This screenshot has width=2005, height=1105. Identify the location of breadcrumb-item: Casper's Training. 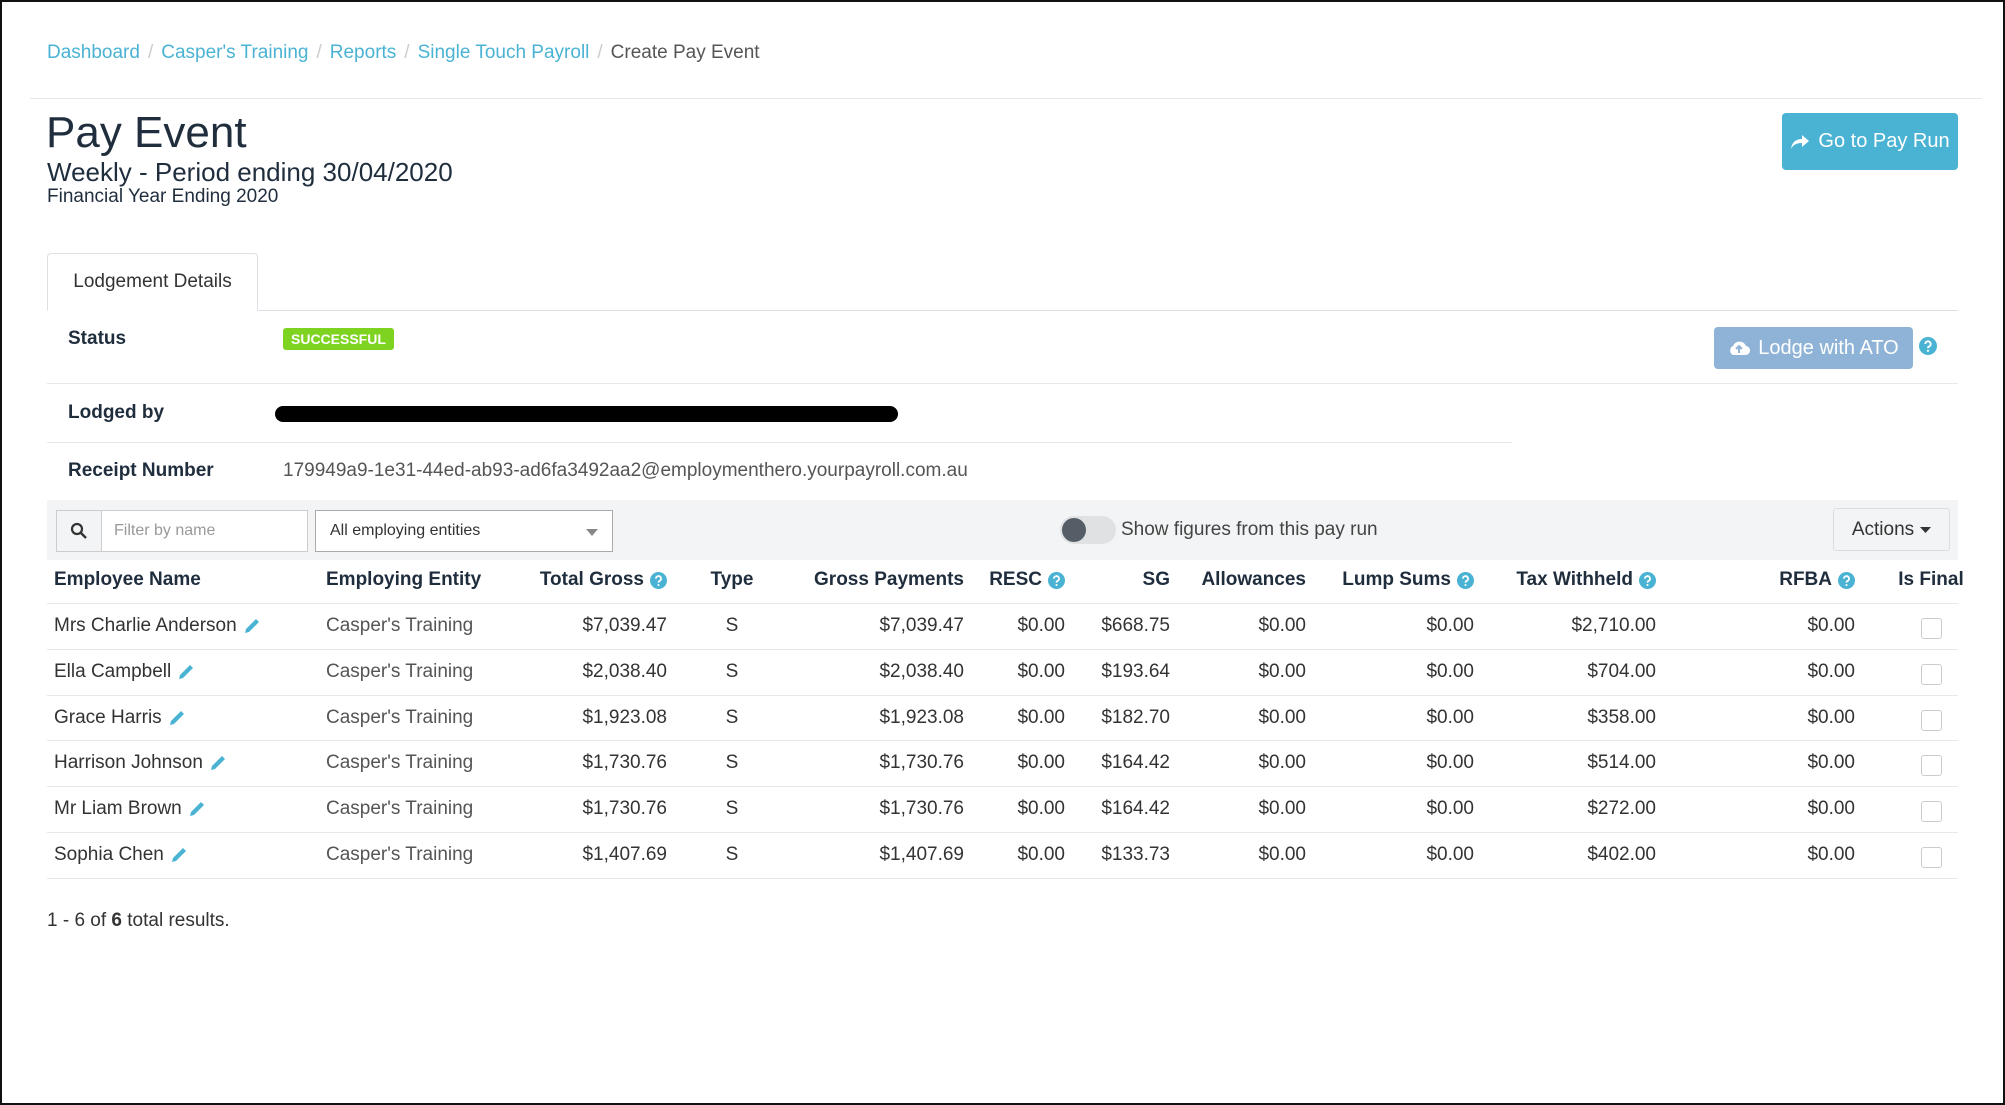
(235, 52).